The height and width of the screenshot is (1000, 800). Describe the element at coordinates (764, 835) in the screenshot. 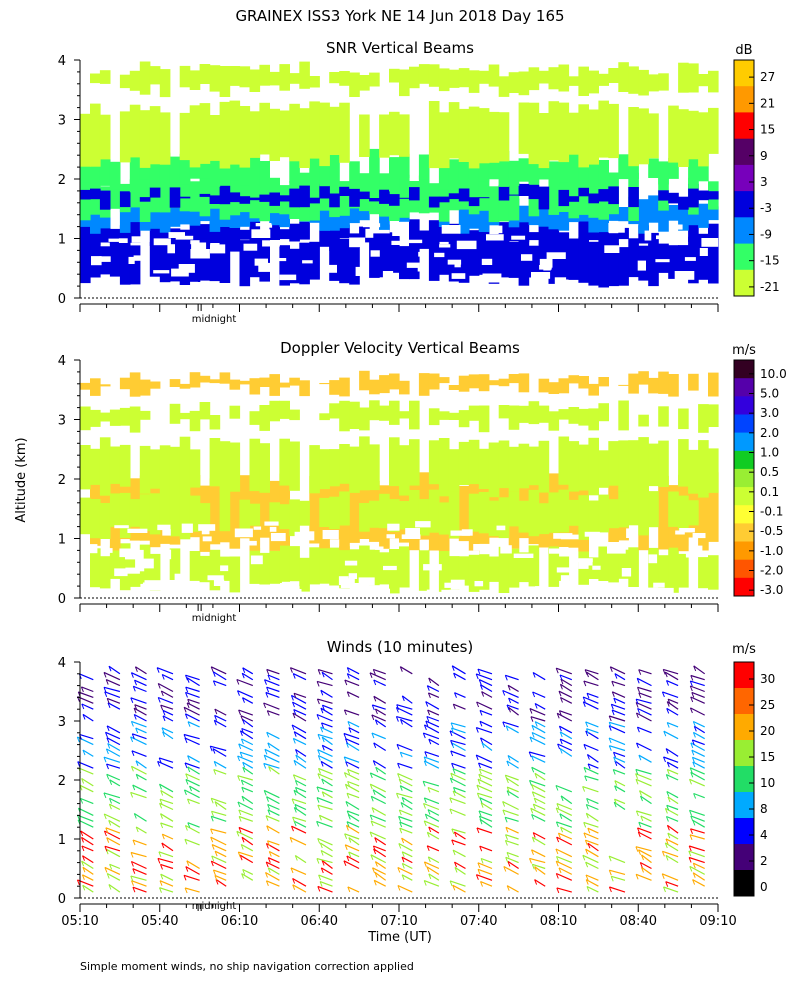

I see `colorbar-label: 4` at that location.